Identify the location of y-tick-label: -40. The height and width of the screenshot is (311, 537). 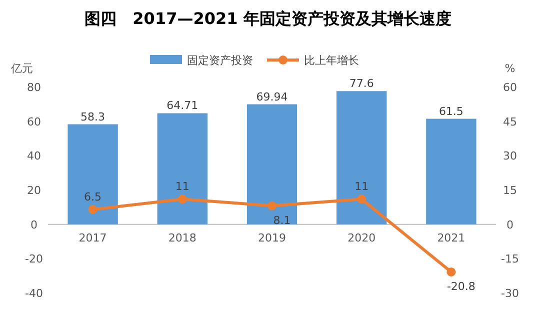
(34, 293).